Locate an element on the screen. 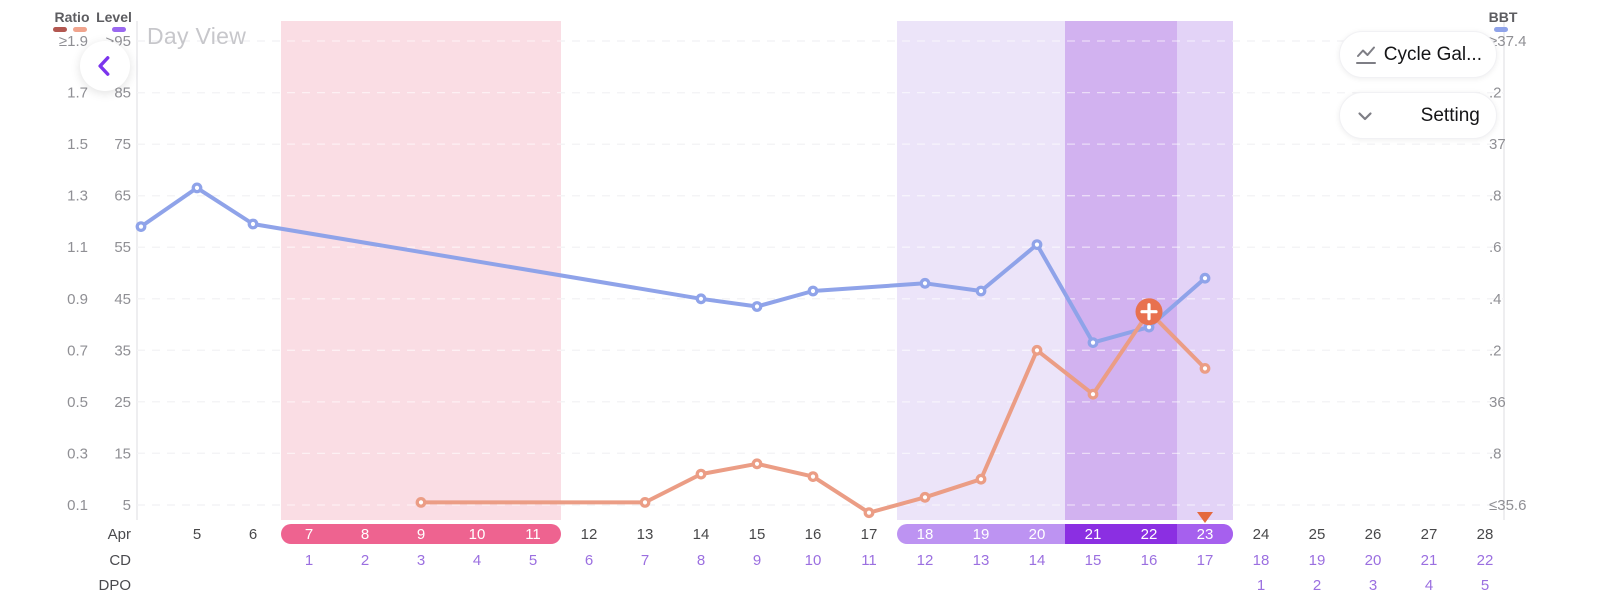 This screenshot has height=600, width=1605. svg-text: .2 is located at coordinates (1495, 93).